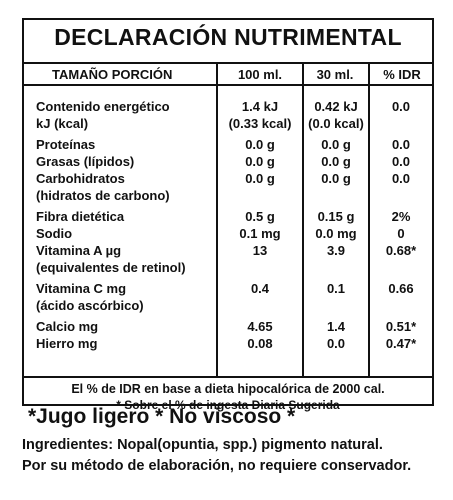 The image size is (453, 500). What do you see at coordinates (79, 250) in the screenshot?
I see `nutrient-label-line: Vitamina A µg` at bounding box center [79, 250].